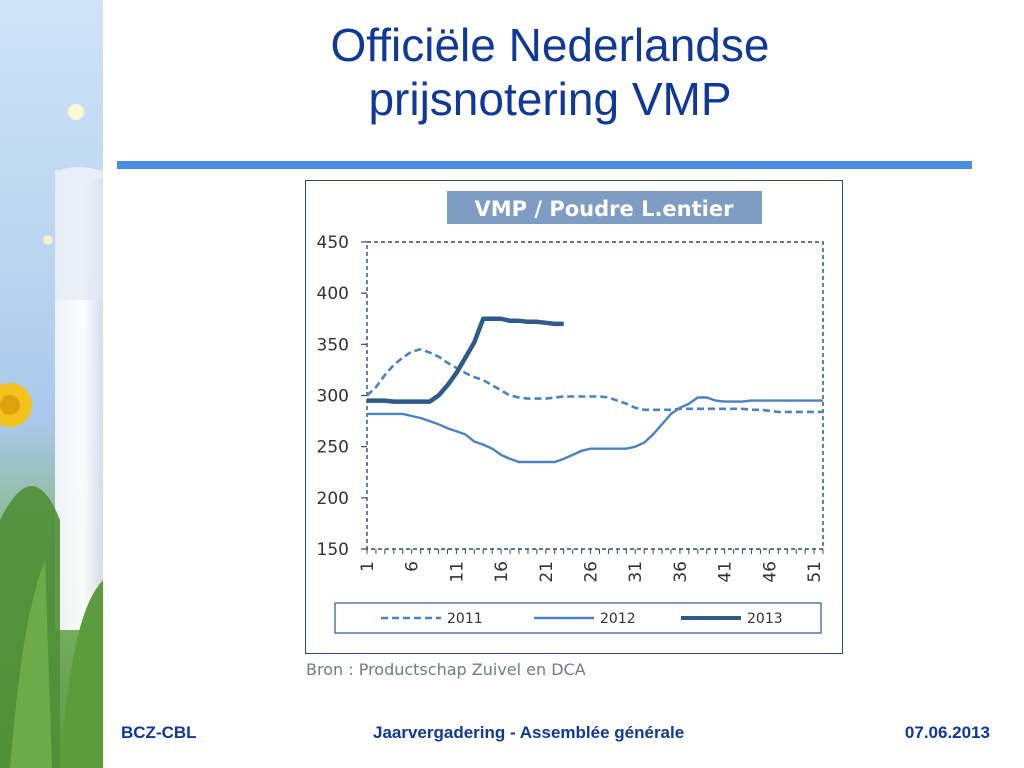 This screenshot has height=768, width=1024. What do you see at coordinates (550, 99) in the screenshot?
I see `title-line-2: prijsnotering VMP` at bounding box center [550, 99].